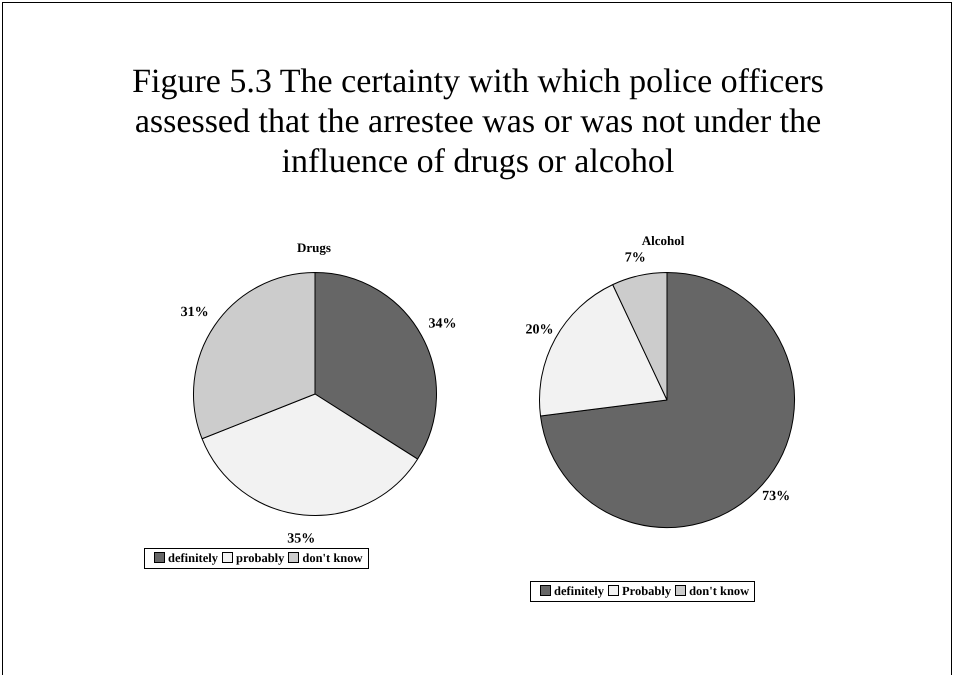 This screenshot has height=675, width=956. What do you see at coordinates (260, 558) in the screenshot?
I see `legend-label: probably` at bounding box center [260, 558].